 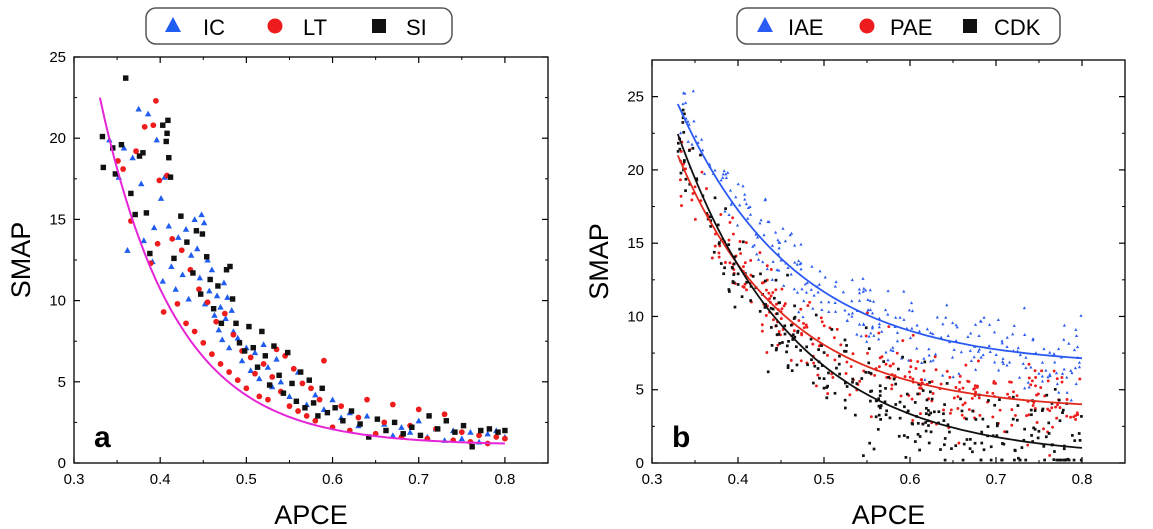 I want to click on legend-b-pae-marker, so click(x=867, y=26).